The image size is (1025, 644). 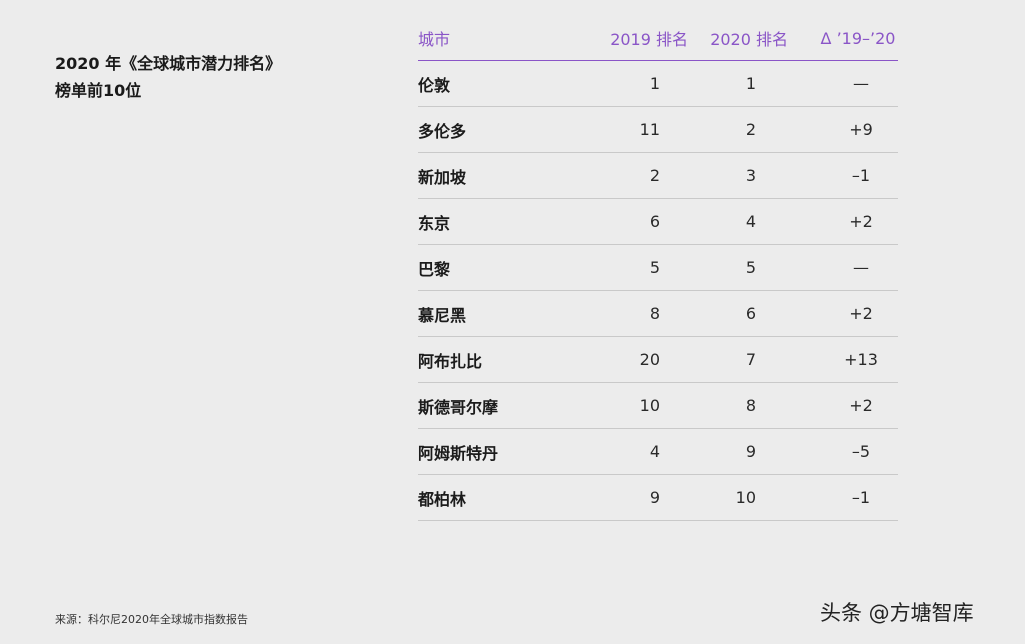 What do you see at coordinates (649, 129) in the screenshot?
I see `cell-2019-rank: 11` at bounding box center [649, 129].